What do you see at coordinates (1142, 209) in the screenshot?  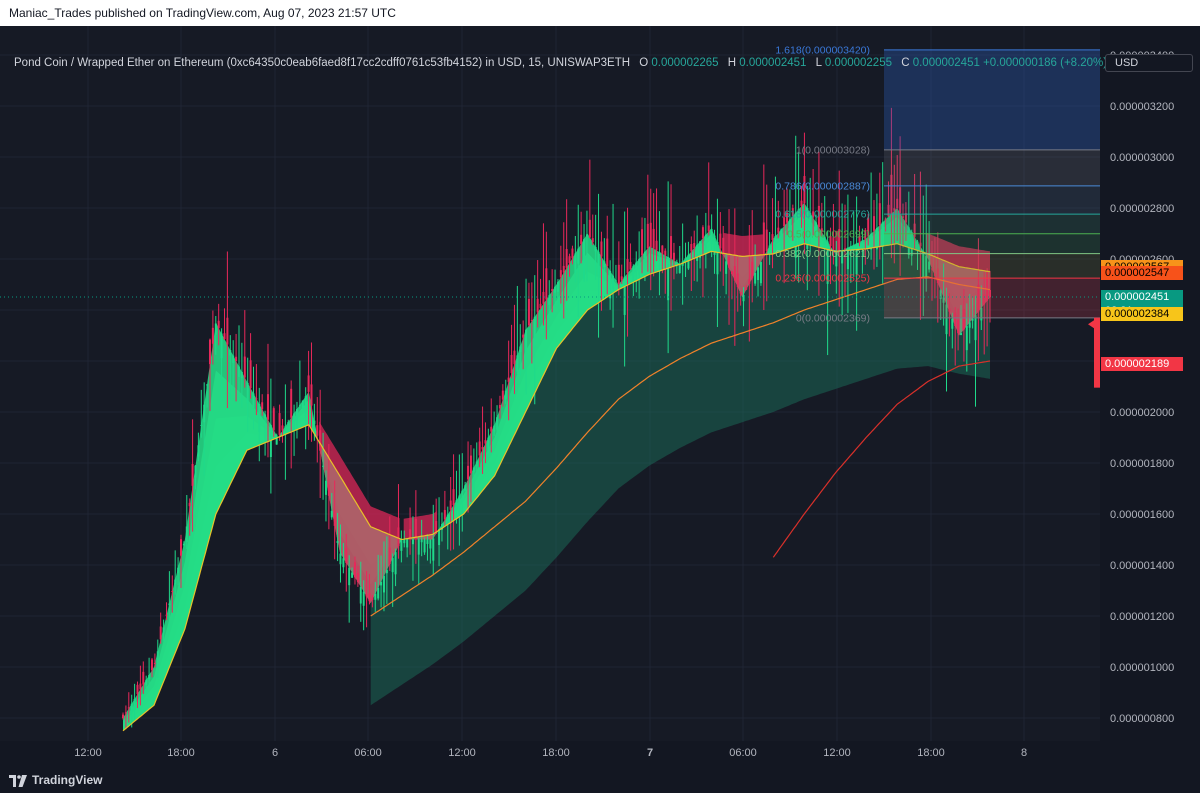 I see `y-tick-label: 0.000002800` at bounding box center [1142, 209].